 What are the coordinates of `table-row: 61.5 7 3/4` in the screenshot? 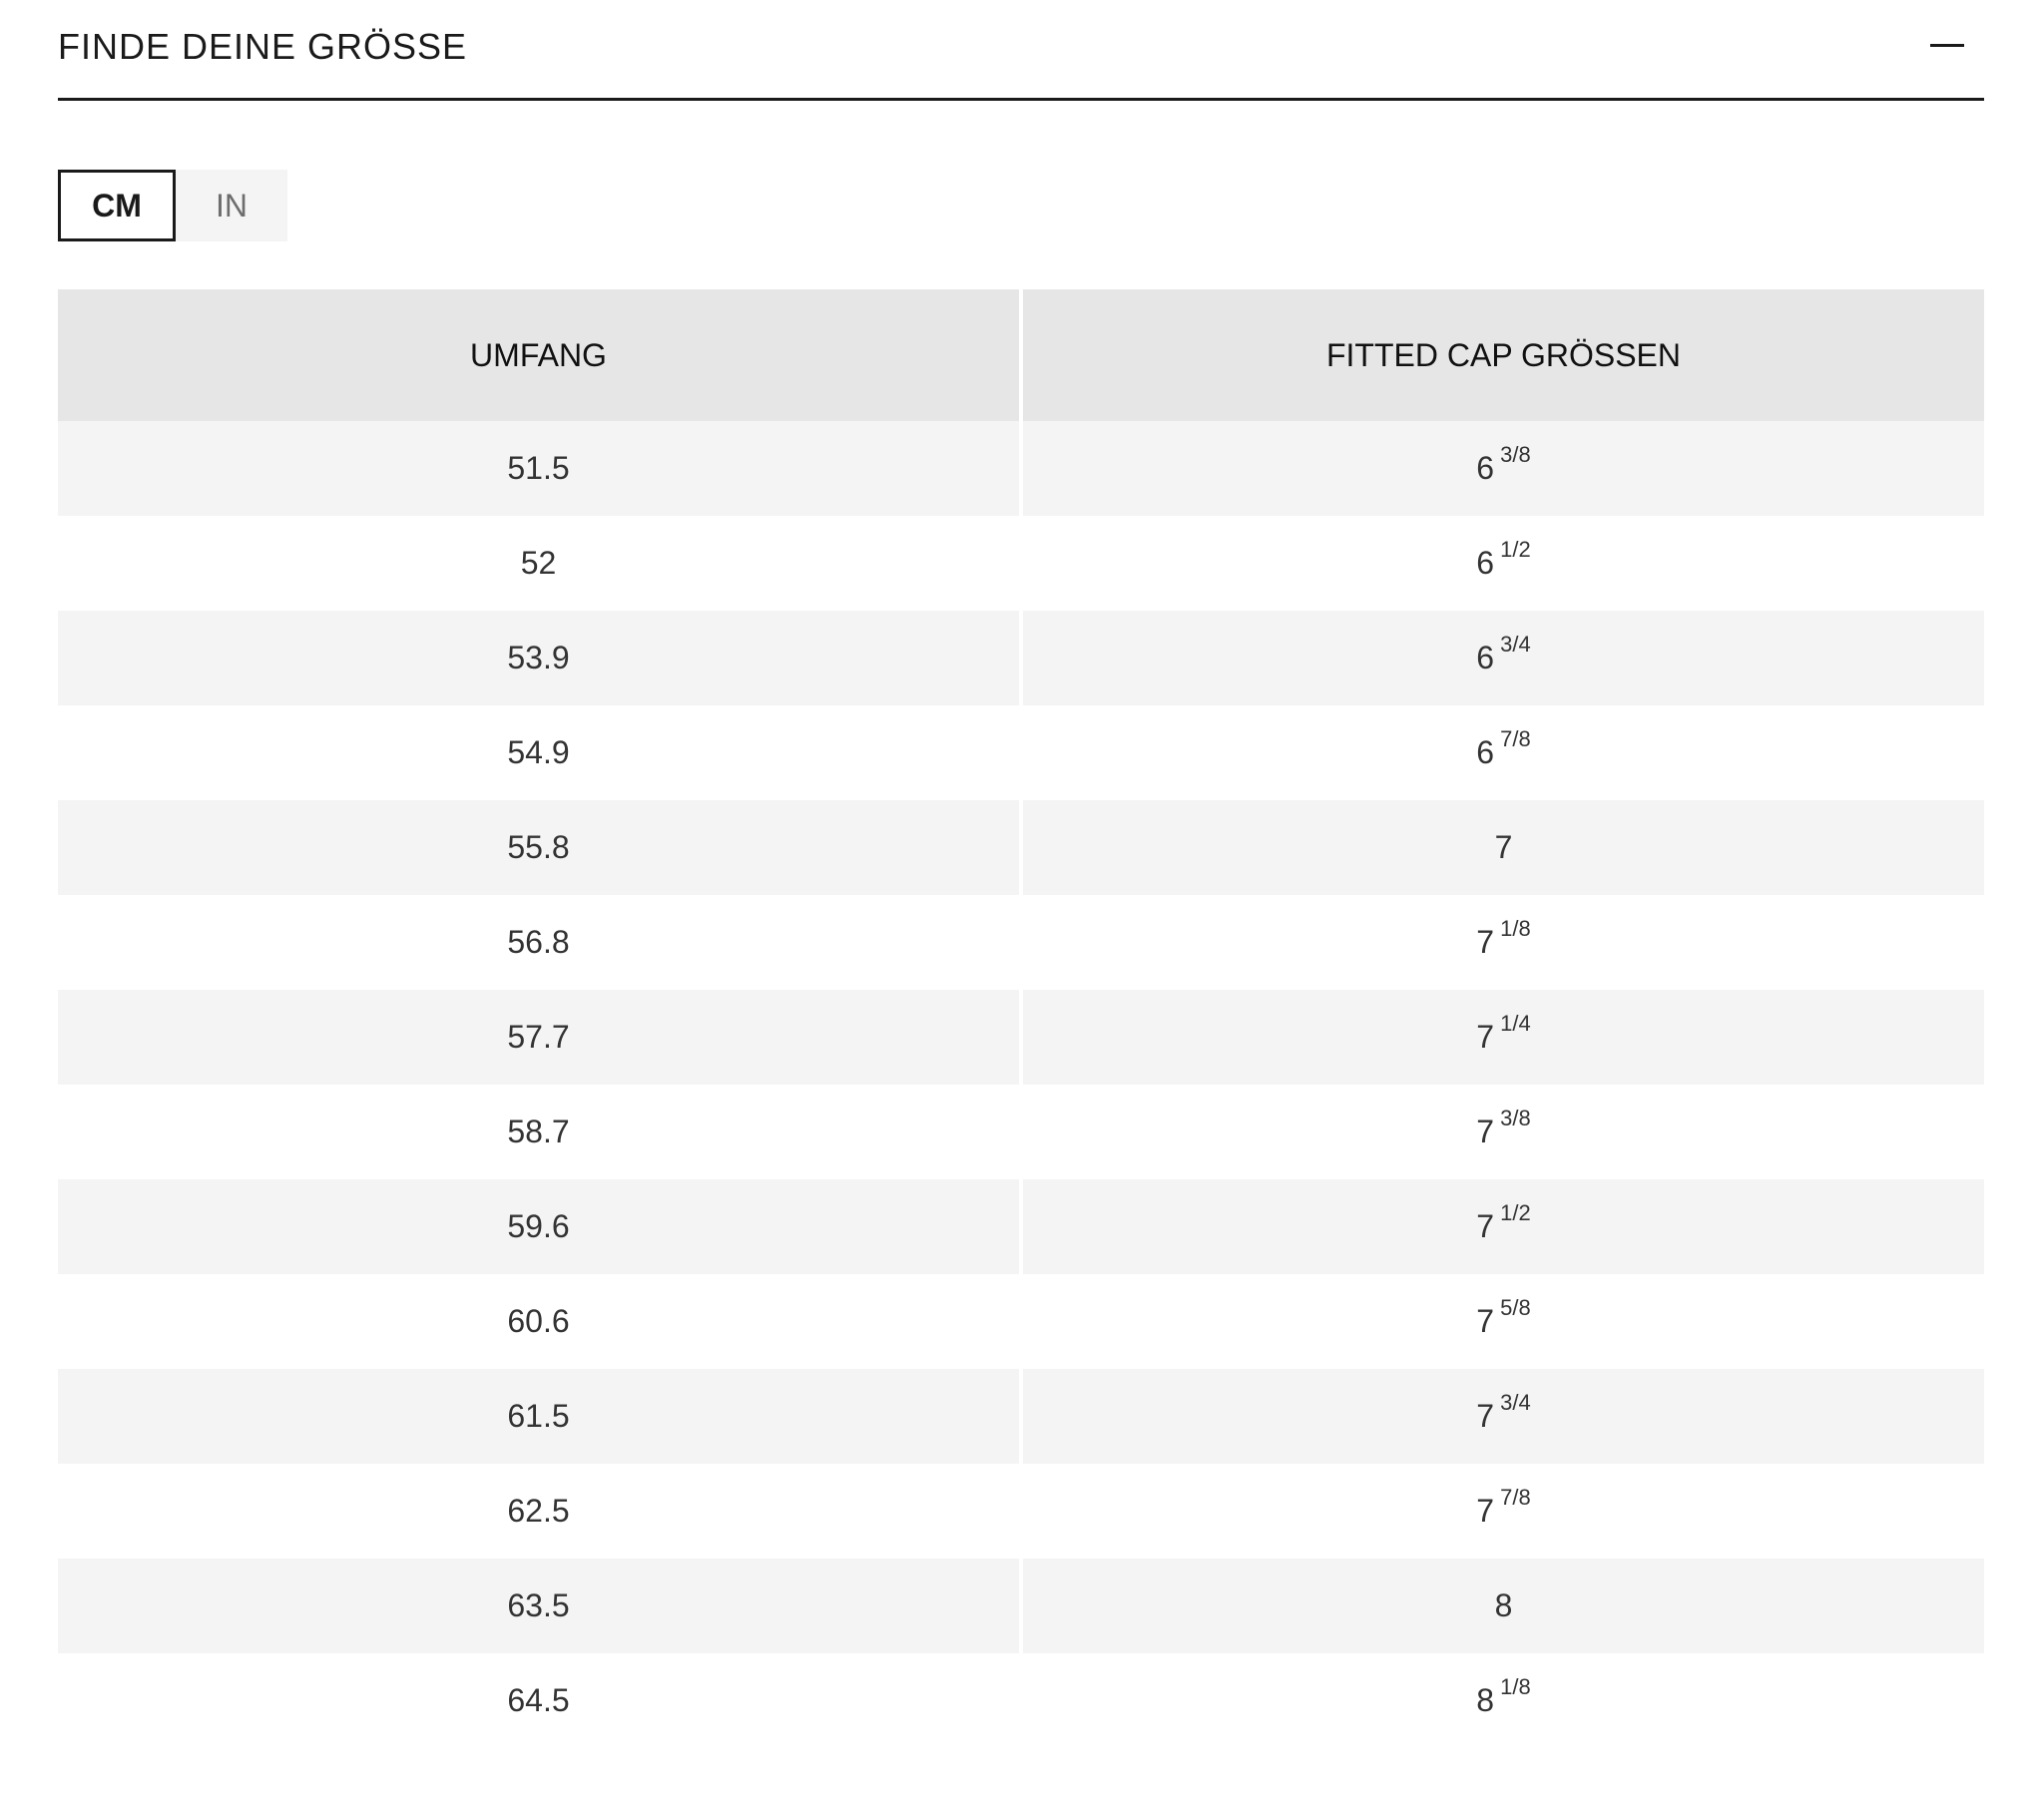 It's located at (1021, 1416).